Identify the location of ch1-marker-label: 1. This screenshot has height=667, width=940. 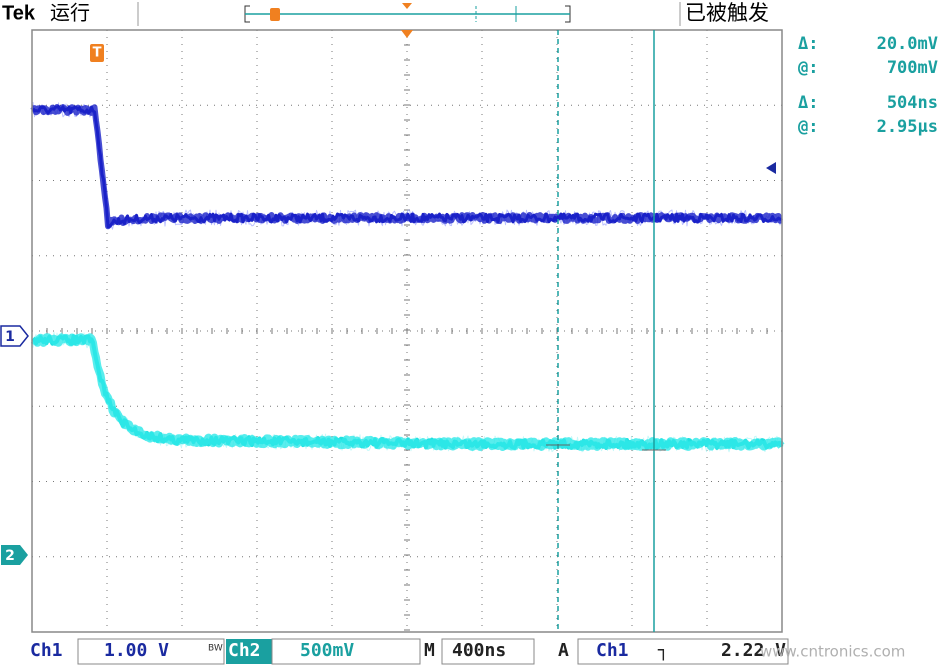
(10, 337).